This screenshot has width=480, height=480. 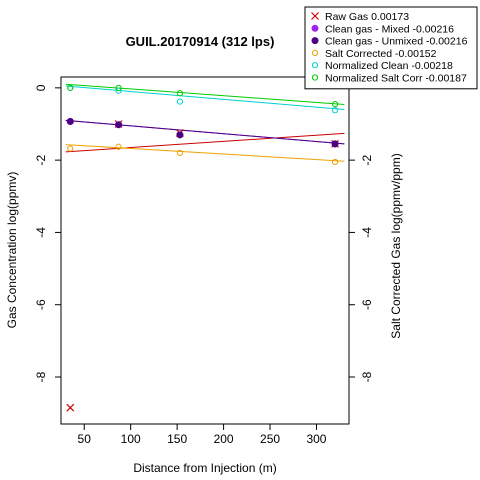 I want to click on legend-label: Normalized Clean -0.00218, so click(x=389, y=66).